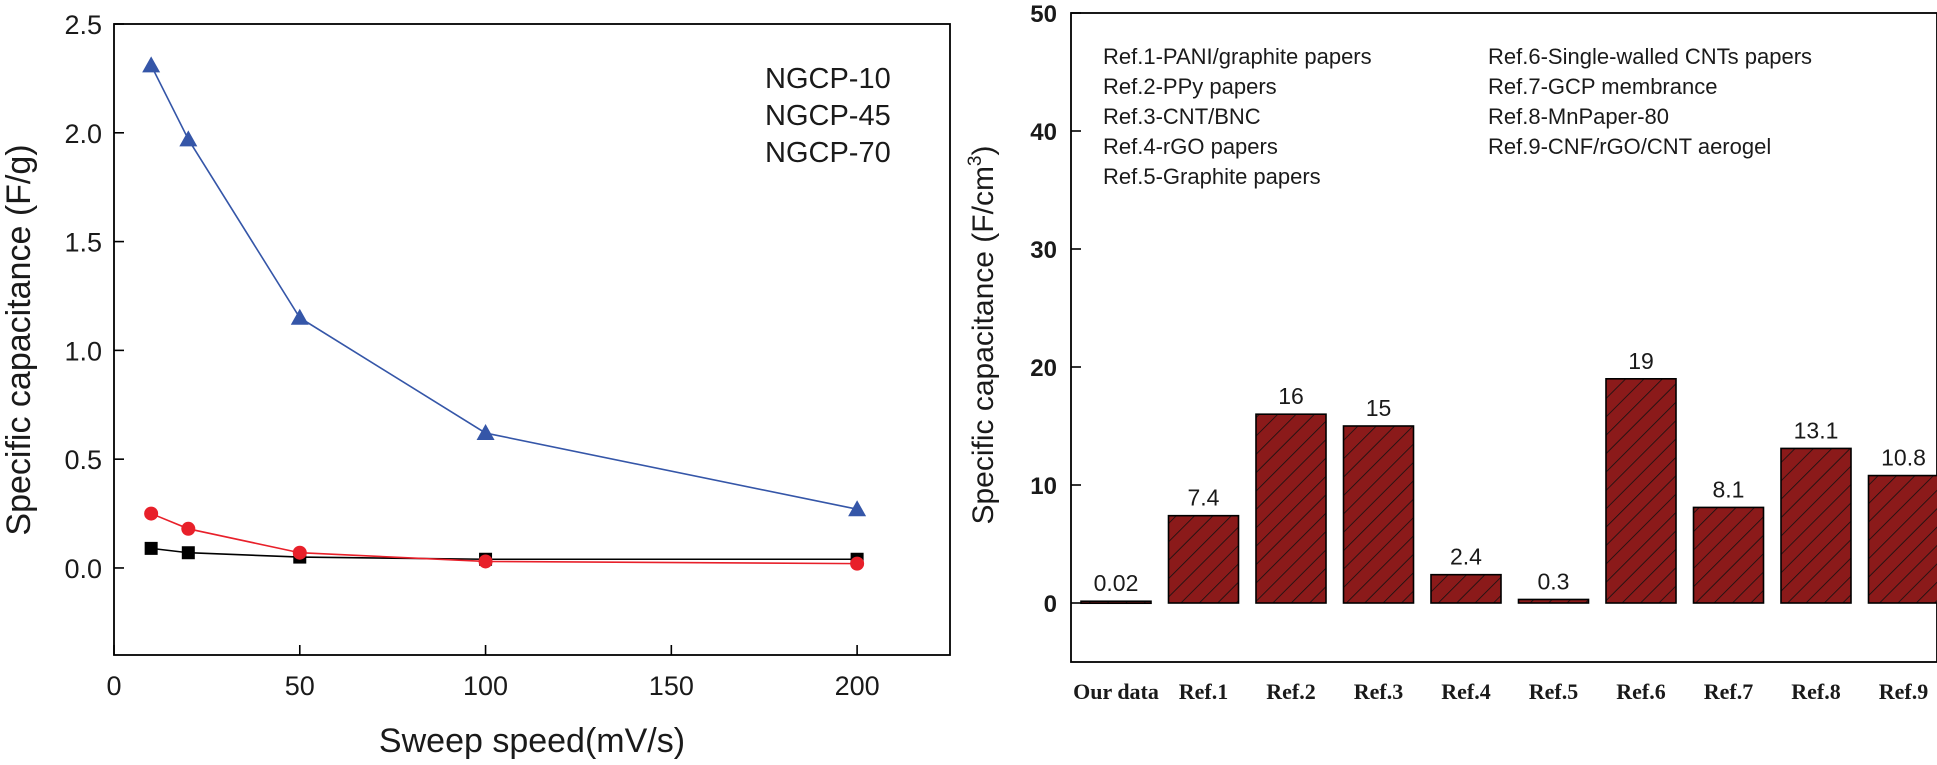 This screenshot has height=765, width=1937. Describe the element at coordinates (1237, 56) in the screenshot. I see `reference-entry: Ref.1-PANI/graphite papers` at that location.